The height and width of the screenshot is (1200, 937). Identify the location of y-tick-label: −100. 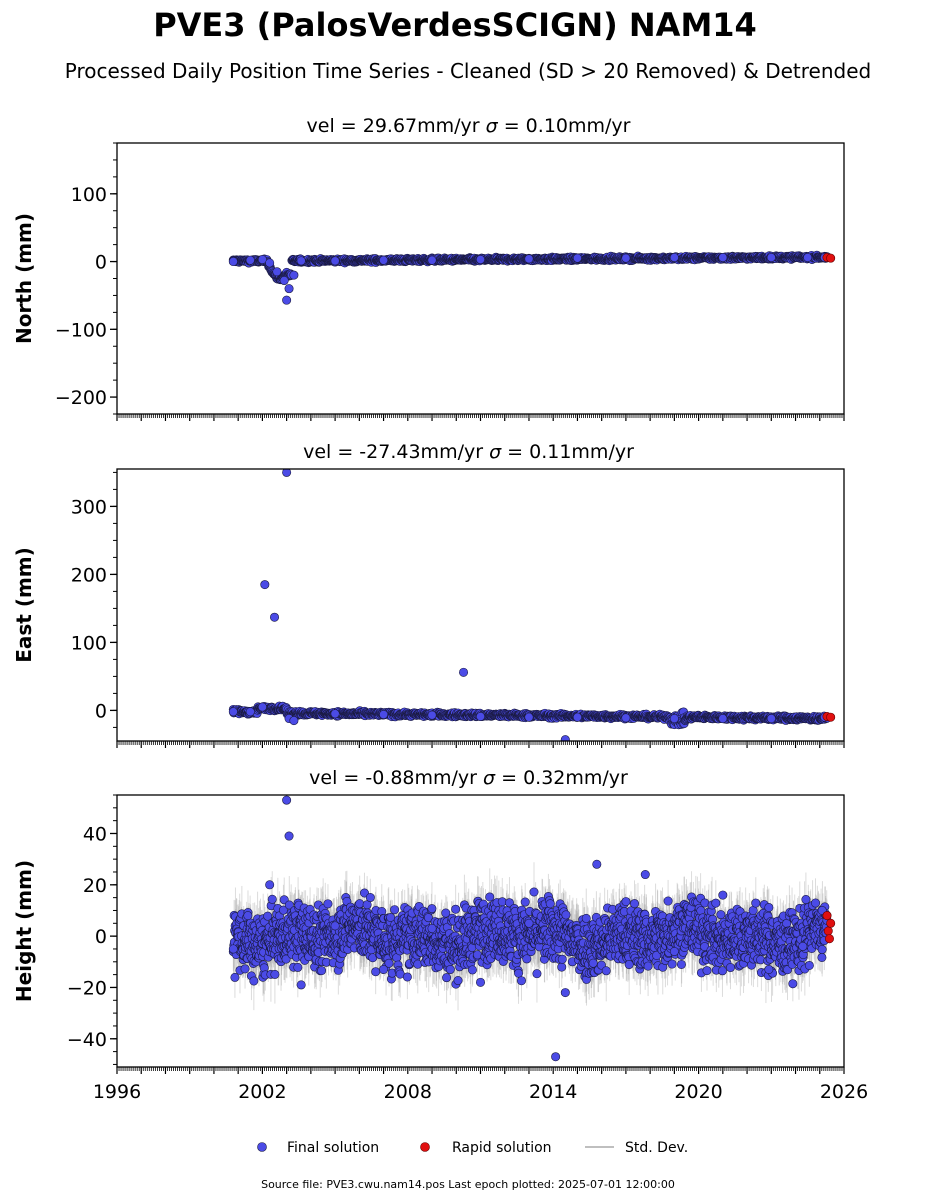
(81, 330).